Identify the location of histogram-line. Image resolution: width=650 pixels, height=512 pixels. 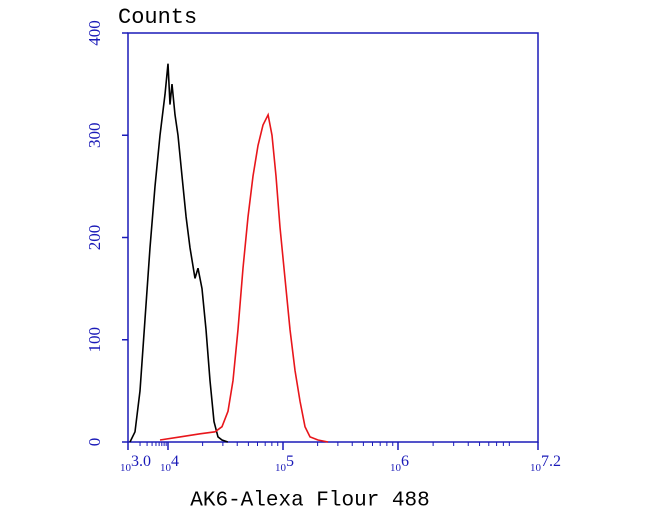
(179, 253).